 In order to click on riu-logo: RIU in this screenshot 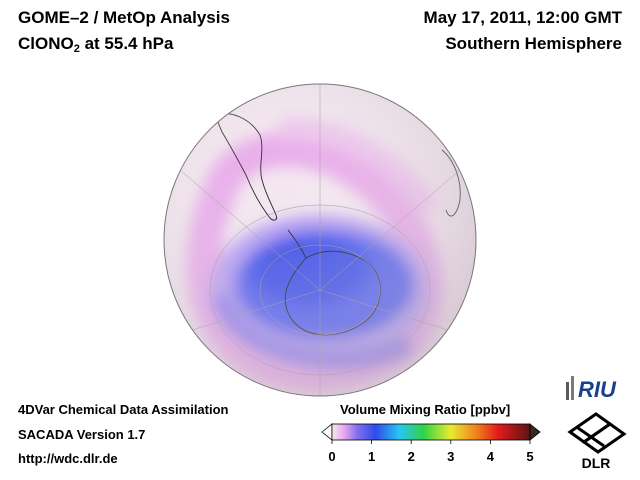, I will do `click(591, 389)`.